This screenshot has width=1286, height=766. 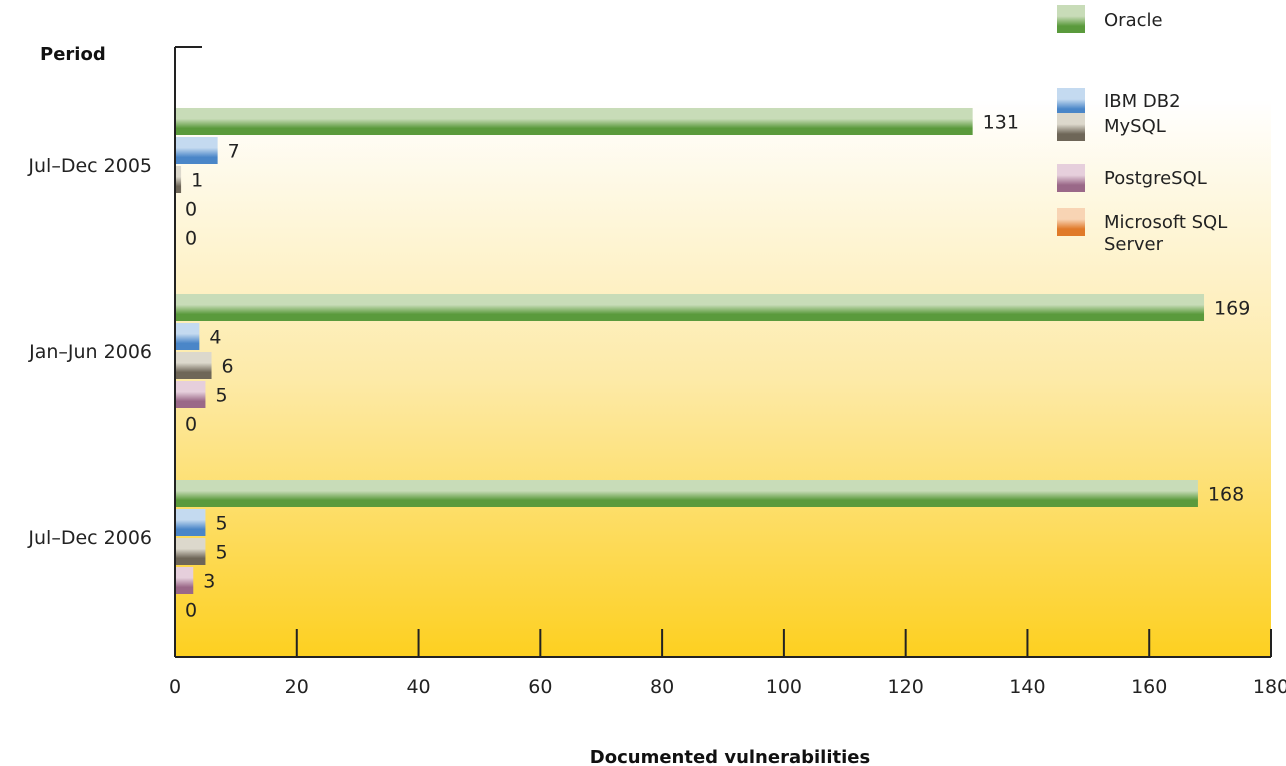 What do you see at coordinates (1001, 123) in the screenshot?
I see `value-label-oracle-jul-dec-2005: 131` at bounding box center [1001, 123].